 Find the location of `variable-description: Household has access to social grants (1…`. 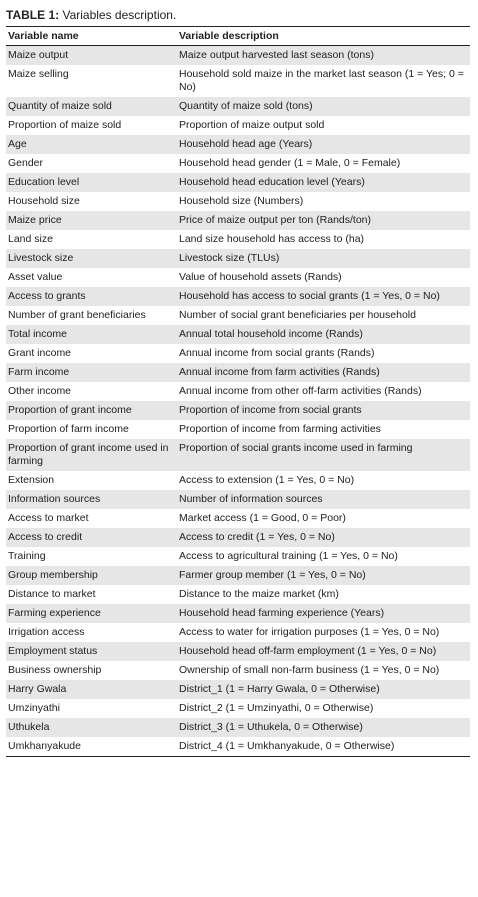

variable-description: Household has access to social grants (1… is located at coordinates (323, 296).